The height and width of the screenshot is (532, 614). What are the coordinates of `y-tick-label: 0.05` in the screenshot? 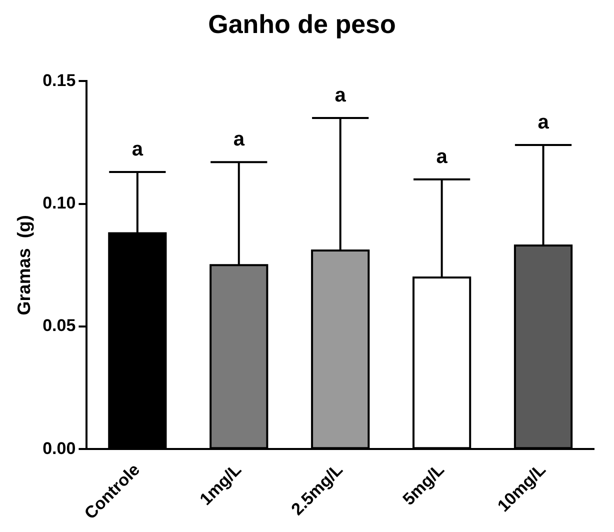 It's located at (59, 326).